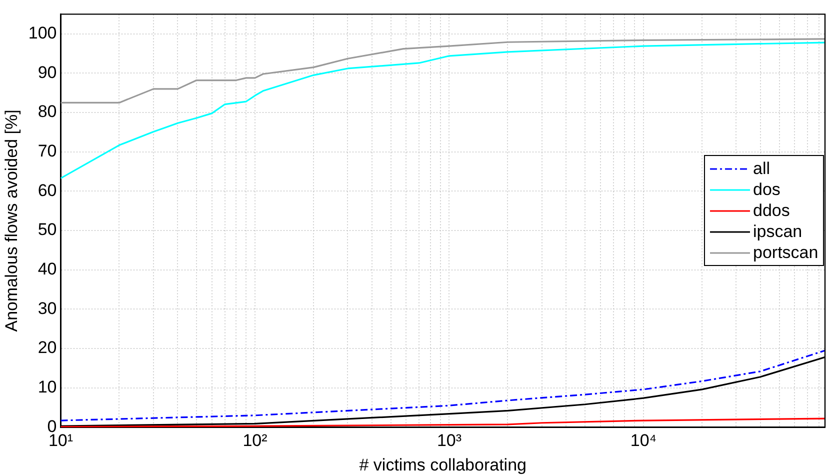 This screenshot has width=827, height=476. I want to click on x-tick-label: 10⁴, so click(643, 440).